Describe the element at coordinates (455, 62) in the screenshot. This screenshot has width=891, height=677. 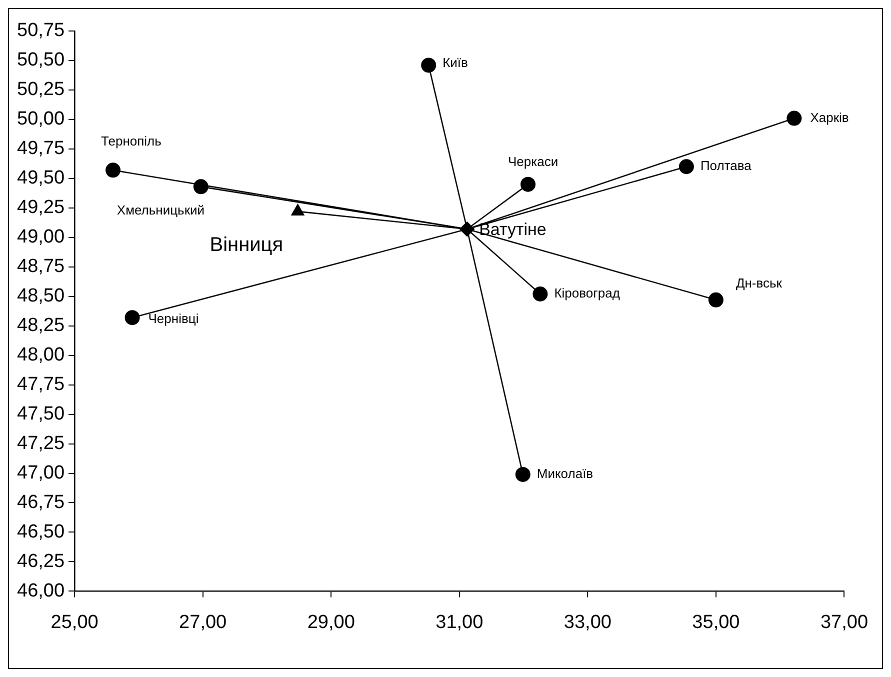
I see `annotation: Київ` at that location.